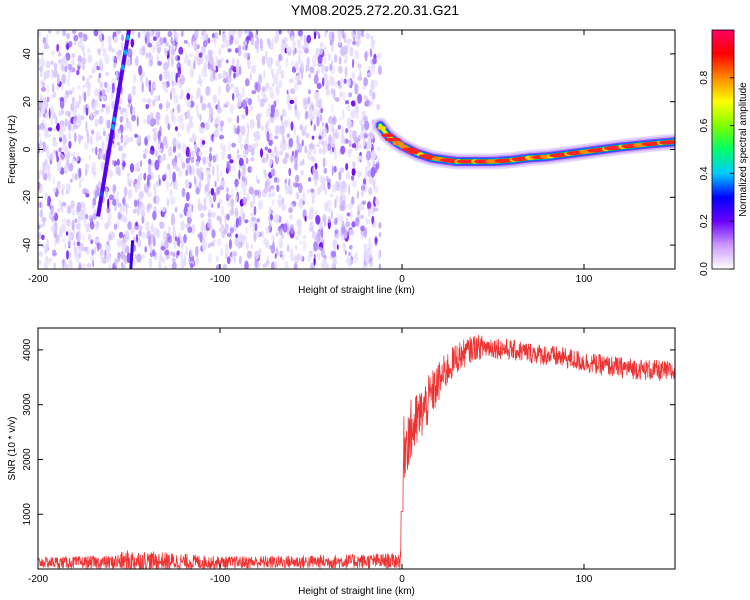 The image size is (750, 600). I want to click on y-tick-label: -20, so click(27, 197).